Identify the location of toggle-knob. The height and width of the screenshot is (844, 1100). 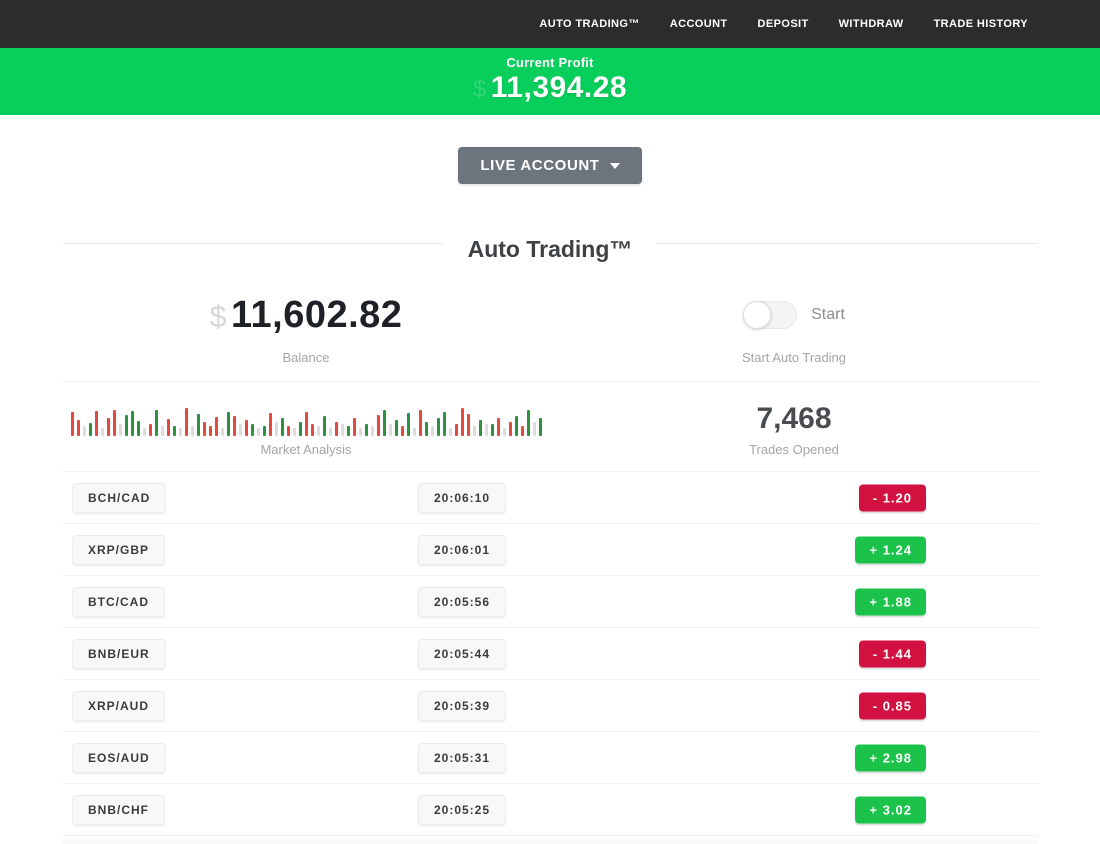
(757, 315).